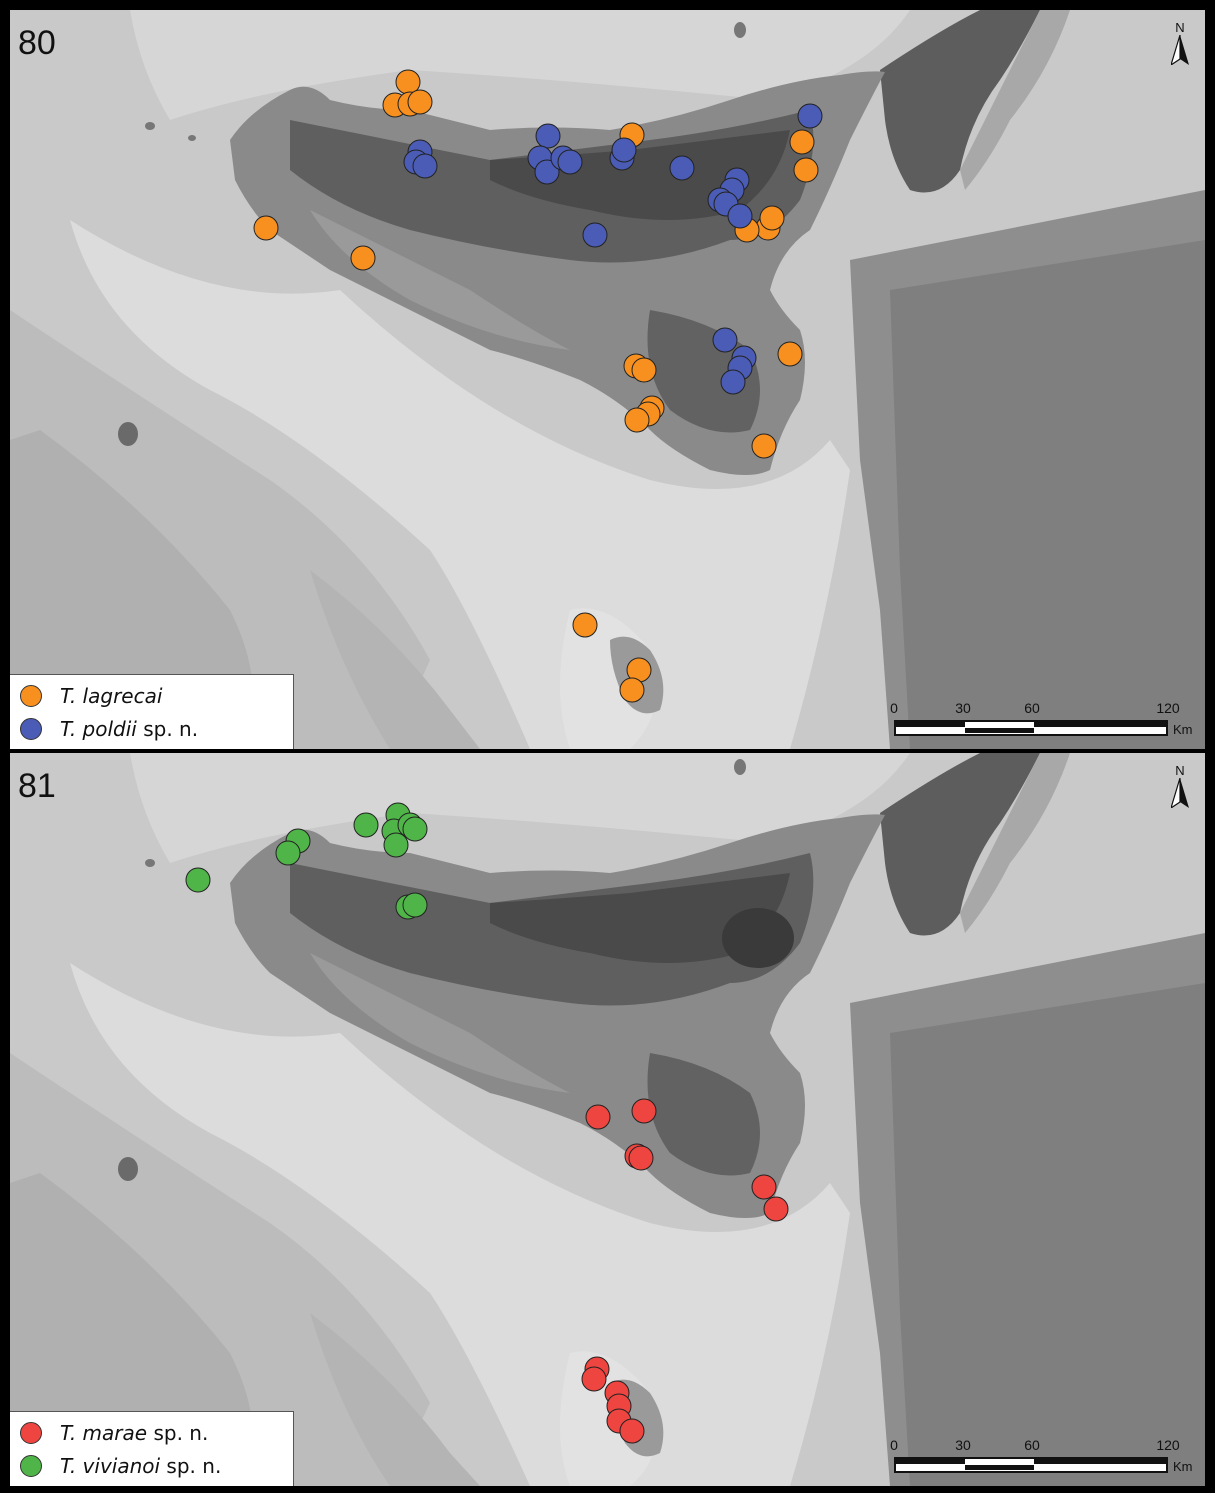 This screenshot has height=1493, width=1215. I want to click on calabria, so click(960, 101).